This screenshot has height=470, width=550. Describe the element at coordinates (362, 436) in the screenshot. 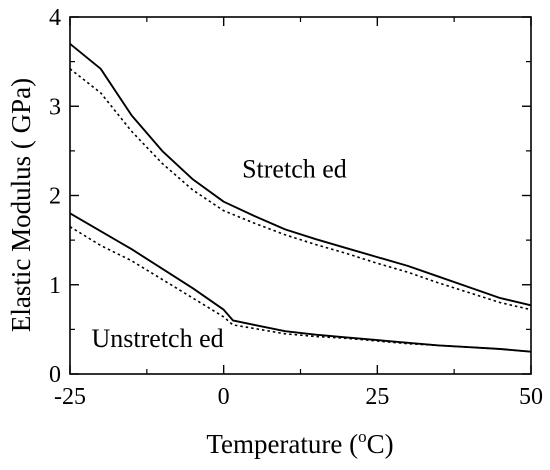

I see `x-axis-title-sup: o` at that location.